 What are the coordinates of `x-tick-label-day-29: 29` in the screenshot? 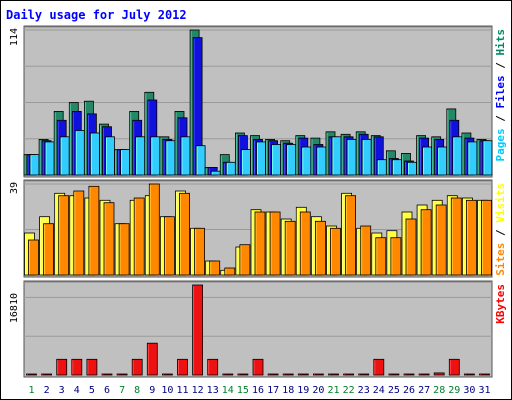 It's located at (454, 390).